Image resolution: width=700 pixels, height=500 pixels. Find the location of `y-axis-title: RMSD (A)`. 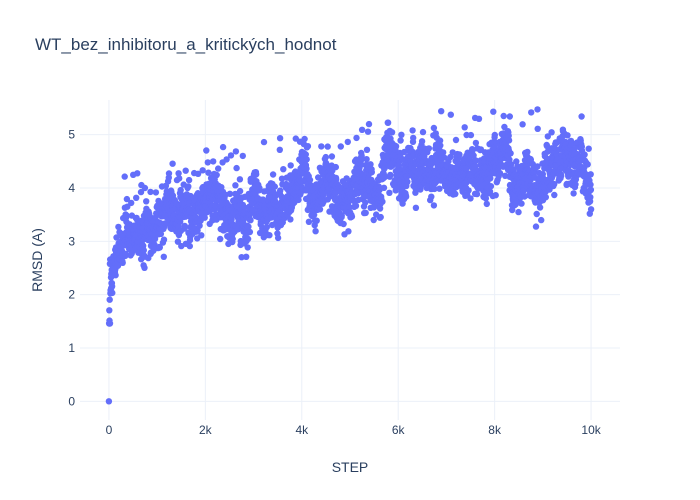

y-axis-title: RMSD (A) is located at coordinates (37, 260).